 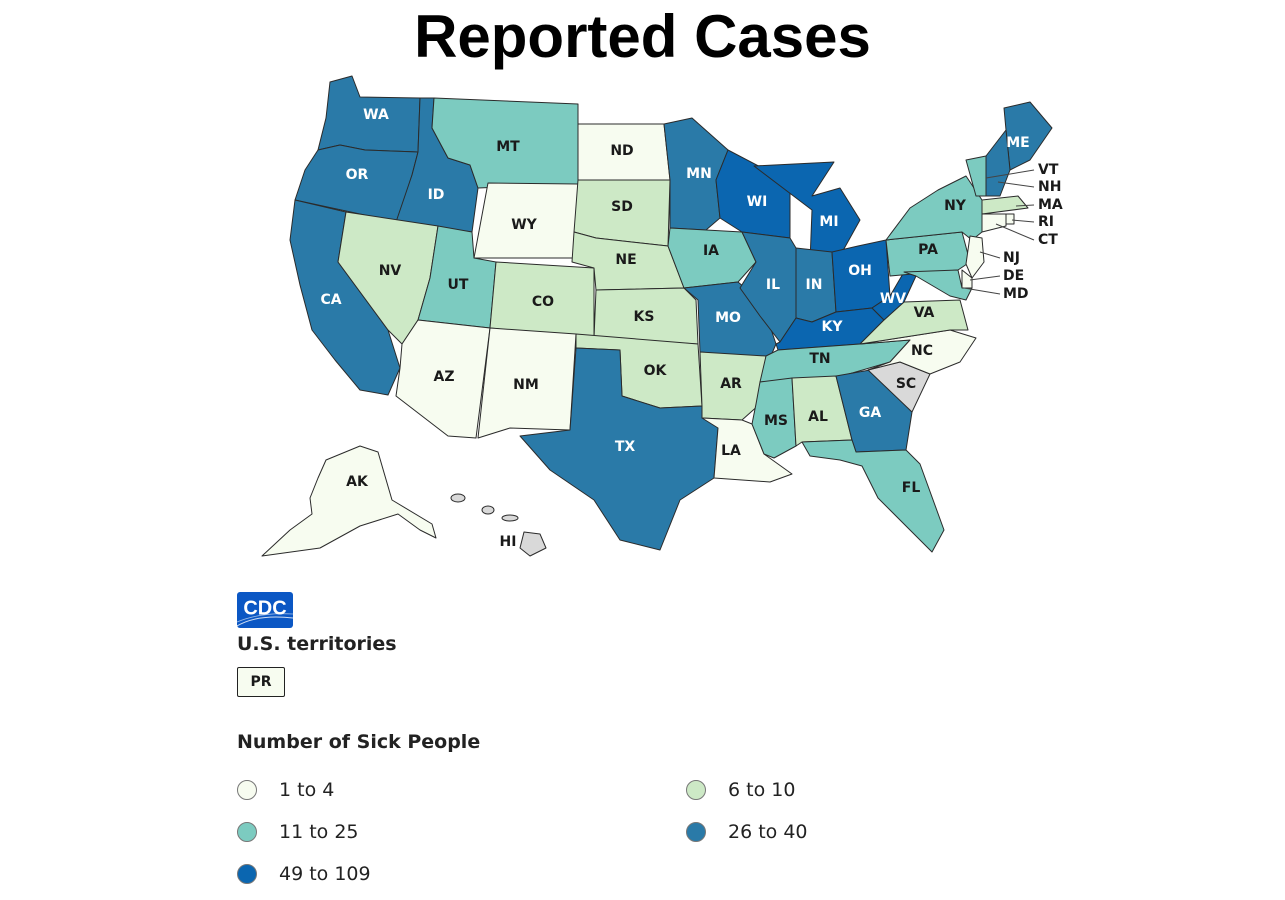 I want to click on legend-item-49-to-109: 49 to 109, so click(x=304, y=874).